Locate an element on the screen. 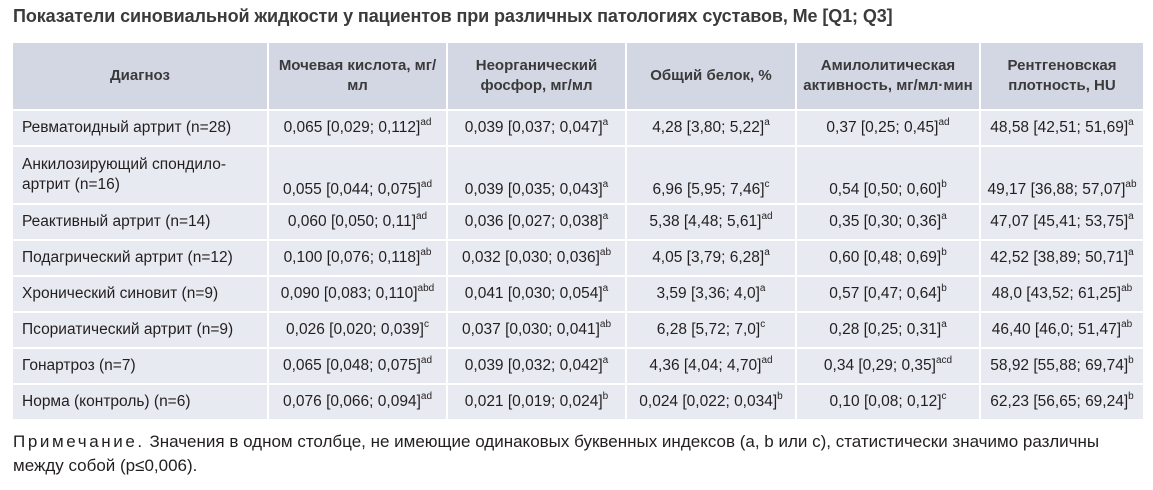 Image resolution: width=1153 pixels, height=490 pixels. value-cell: 0,28 [0,25; 0,31]a is located at coordinates (889, 329).